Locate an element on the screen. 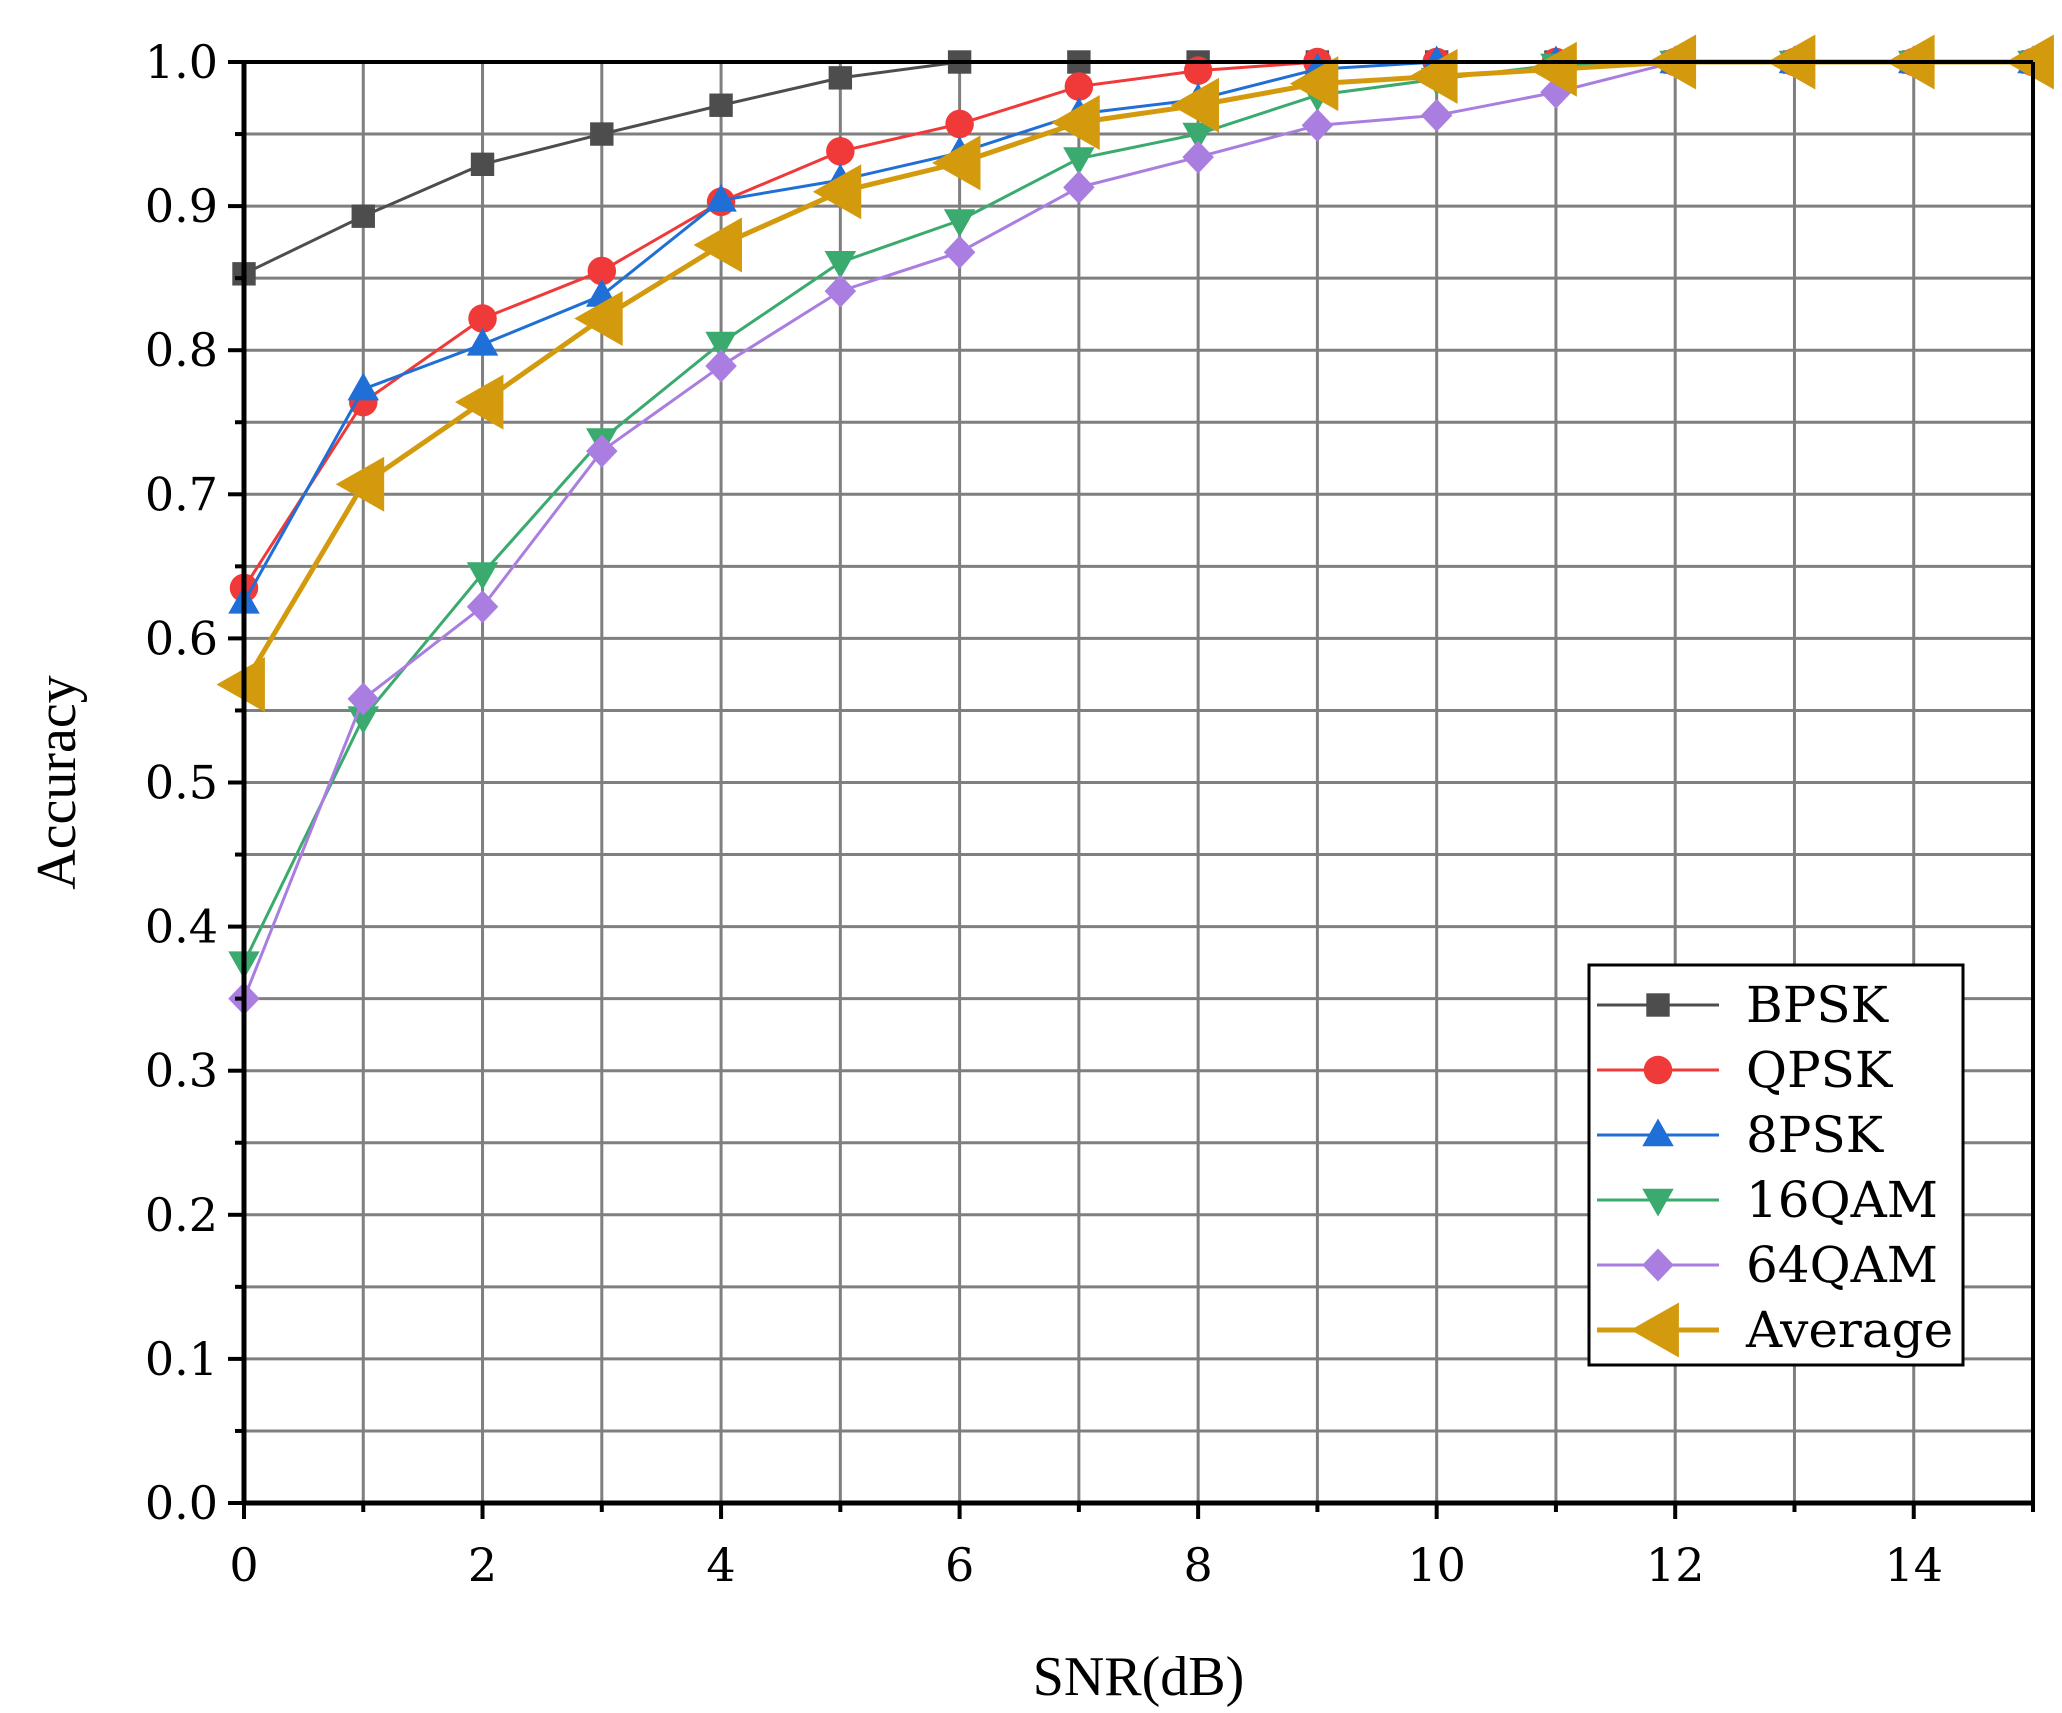 The height and width of the screenshot is (1713, 2062). x-tick-label: 0 is located at coordinates (243, 1565).